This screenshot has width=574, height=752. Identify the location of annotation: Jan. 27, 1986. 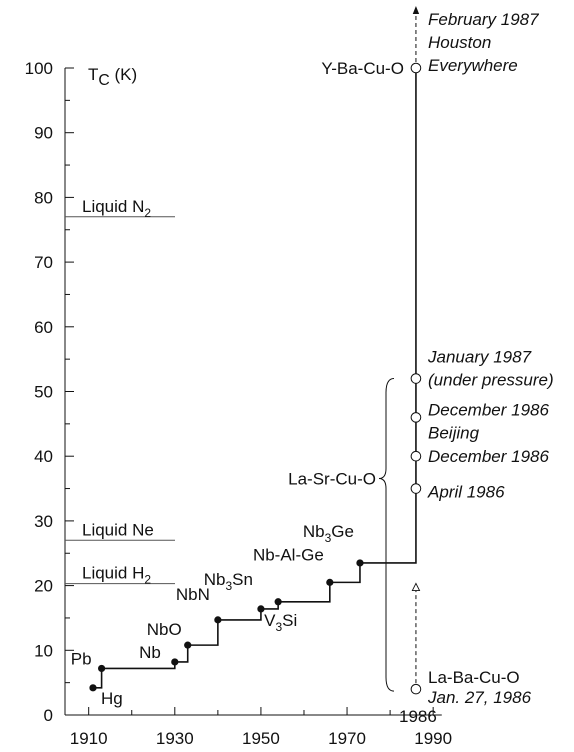
(479, 697).